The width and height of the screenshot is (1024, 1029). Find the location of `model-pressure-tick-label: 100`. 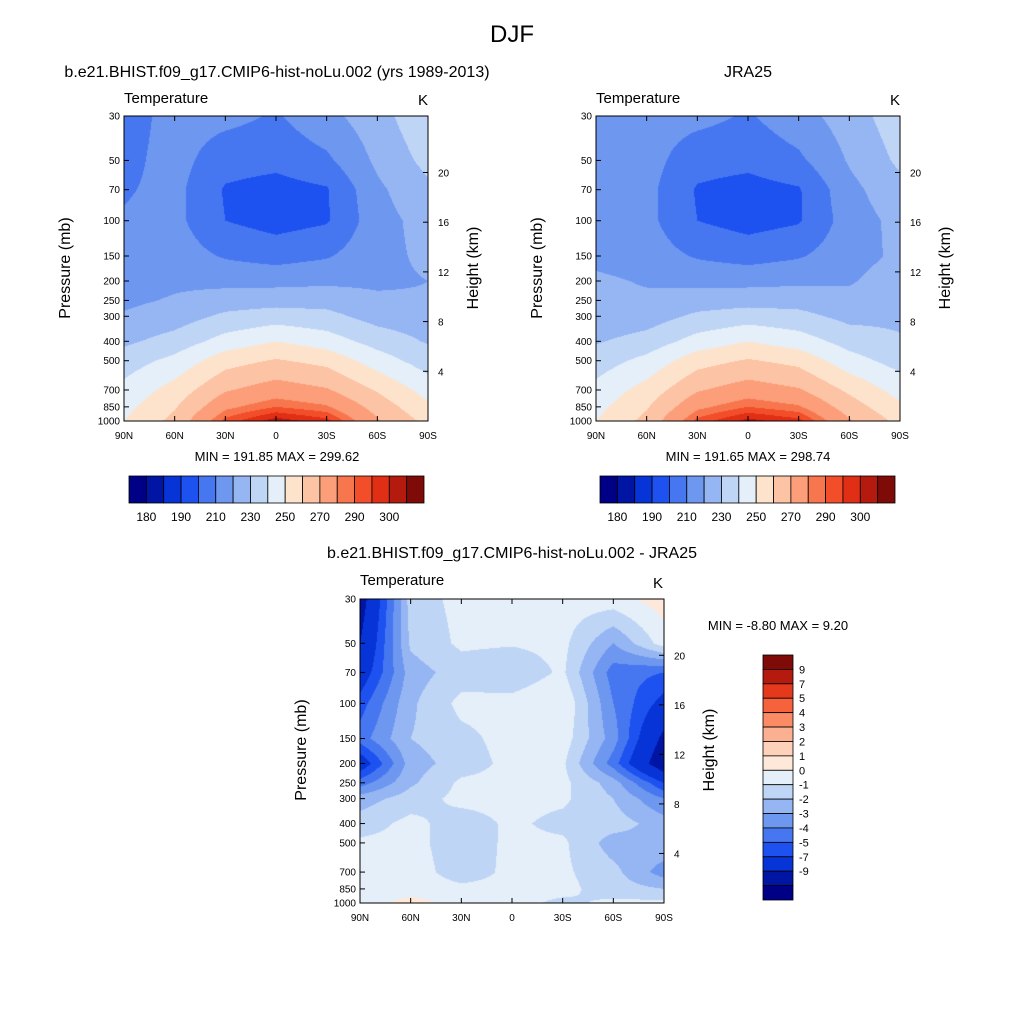

model-pressure-tick-label: 100 is located at coordinates (111, 221).